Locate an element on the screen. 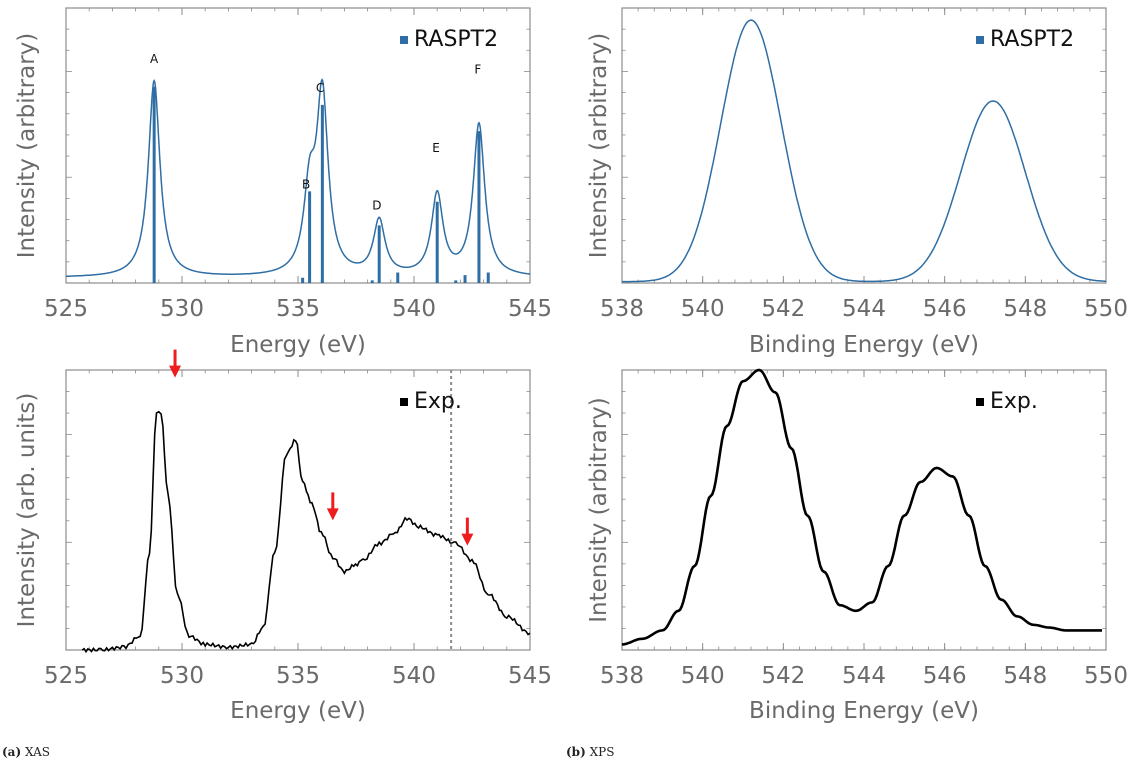  y-axis-label: Intensity (arb. units) is located at coordinates (27, 510).